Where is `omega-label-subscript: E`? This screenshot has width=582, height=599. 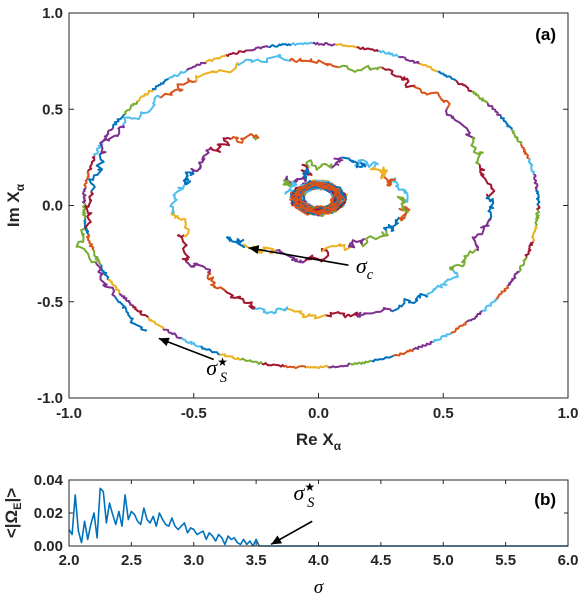
omega-label-subscript: E is located at coordinates (18, 506).